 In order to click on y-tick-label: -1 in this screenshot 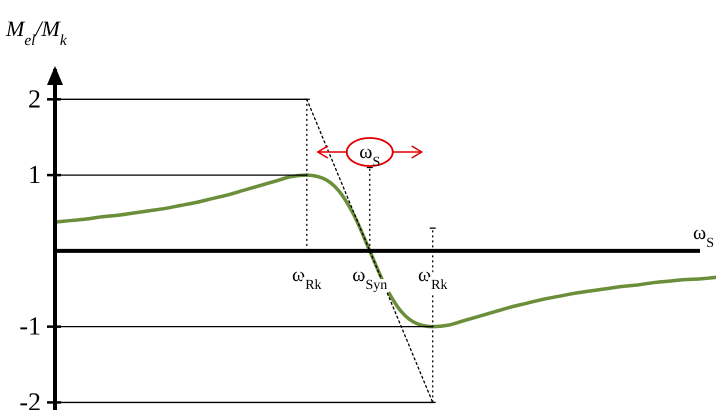, I will do `click(30, 326)`.